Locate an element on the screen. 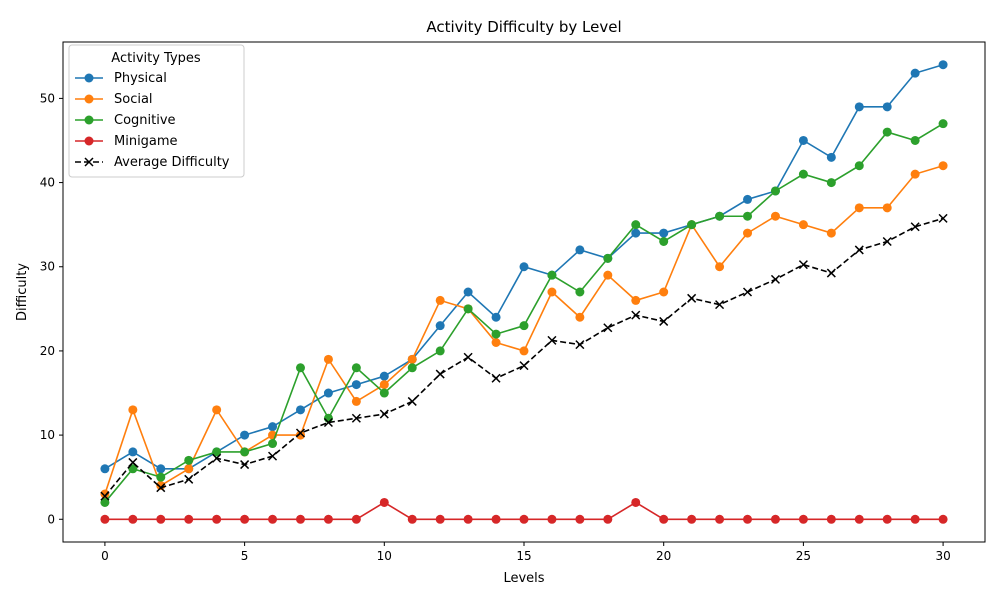  x-tick-label: 25 is located at coordinates (803, 556).